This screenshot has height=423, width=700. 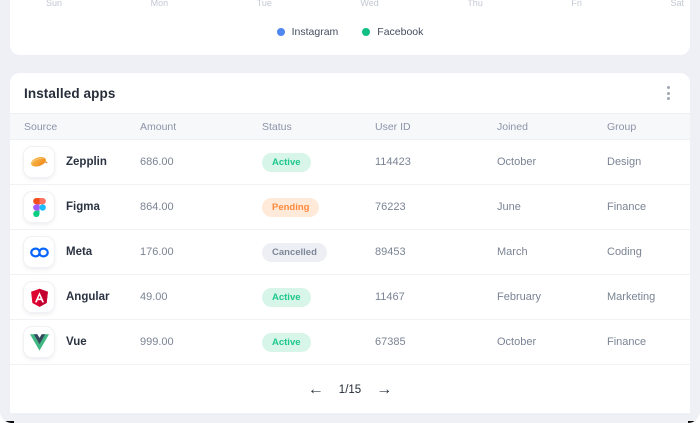 What do you see at coordinates (291, 207) in the screenshot?
I see `status-badge: Pending` at bounding box center [291, 207].